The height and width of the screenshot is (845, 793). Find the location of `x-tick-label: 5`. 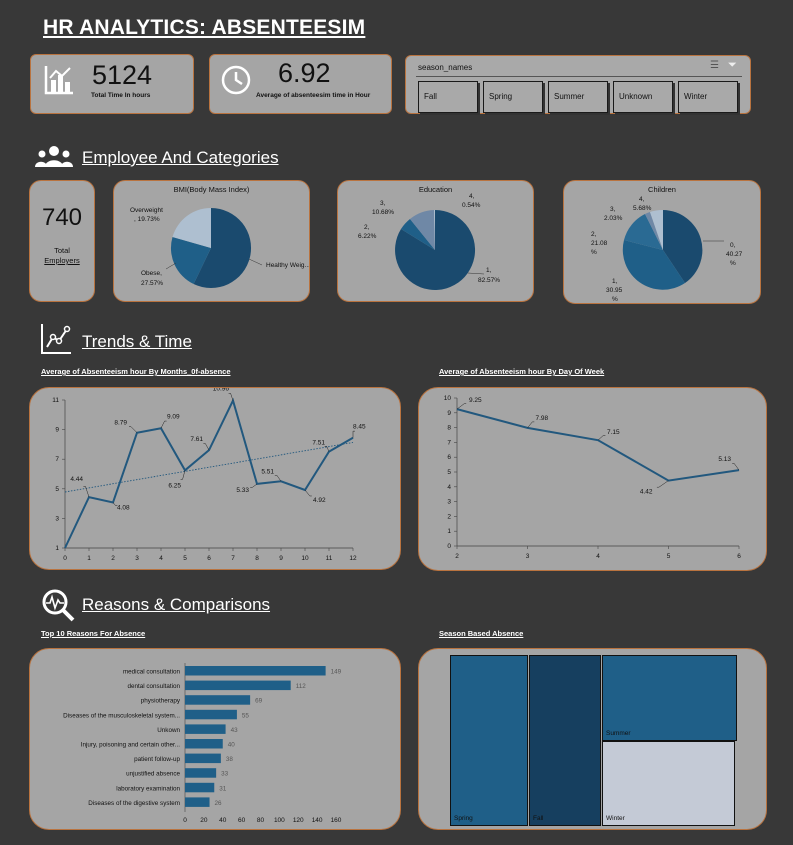

x-tick-label: 5 is located at coordinates (185, 558).